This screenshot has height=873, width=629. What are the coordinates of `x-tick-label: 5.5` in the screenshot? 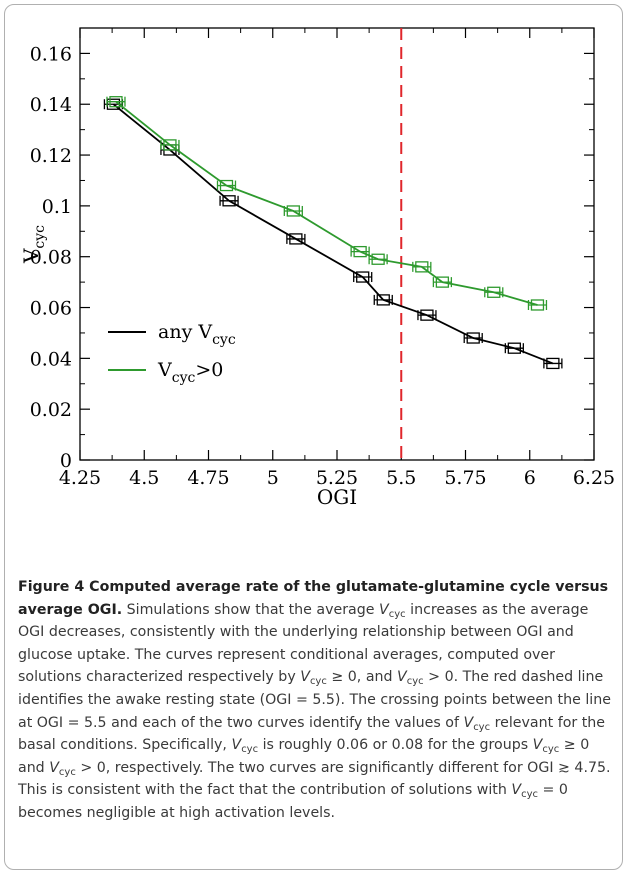 It's located at (401, 478).